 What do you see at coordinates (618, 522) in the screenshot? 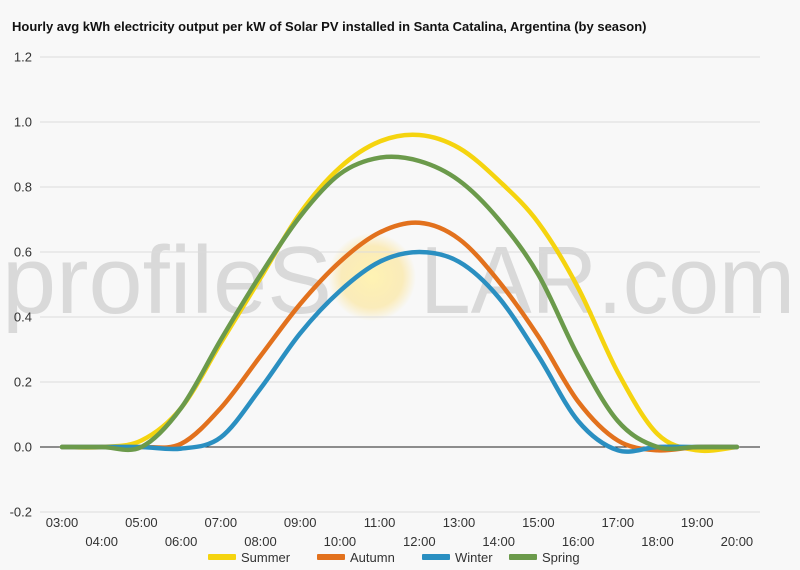
I see `x-tick-label: 17:00` at bounding box center [618, 522].